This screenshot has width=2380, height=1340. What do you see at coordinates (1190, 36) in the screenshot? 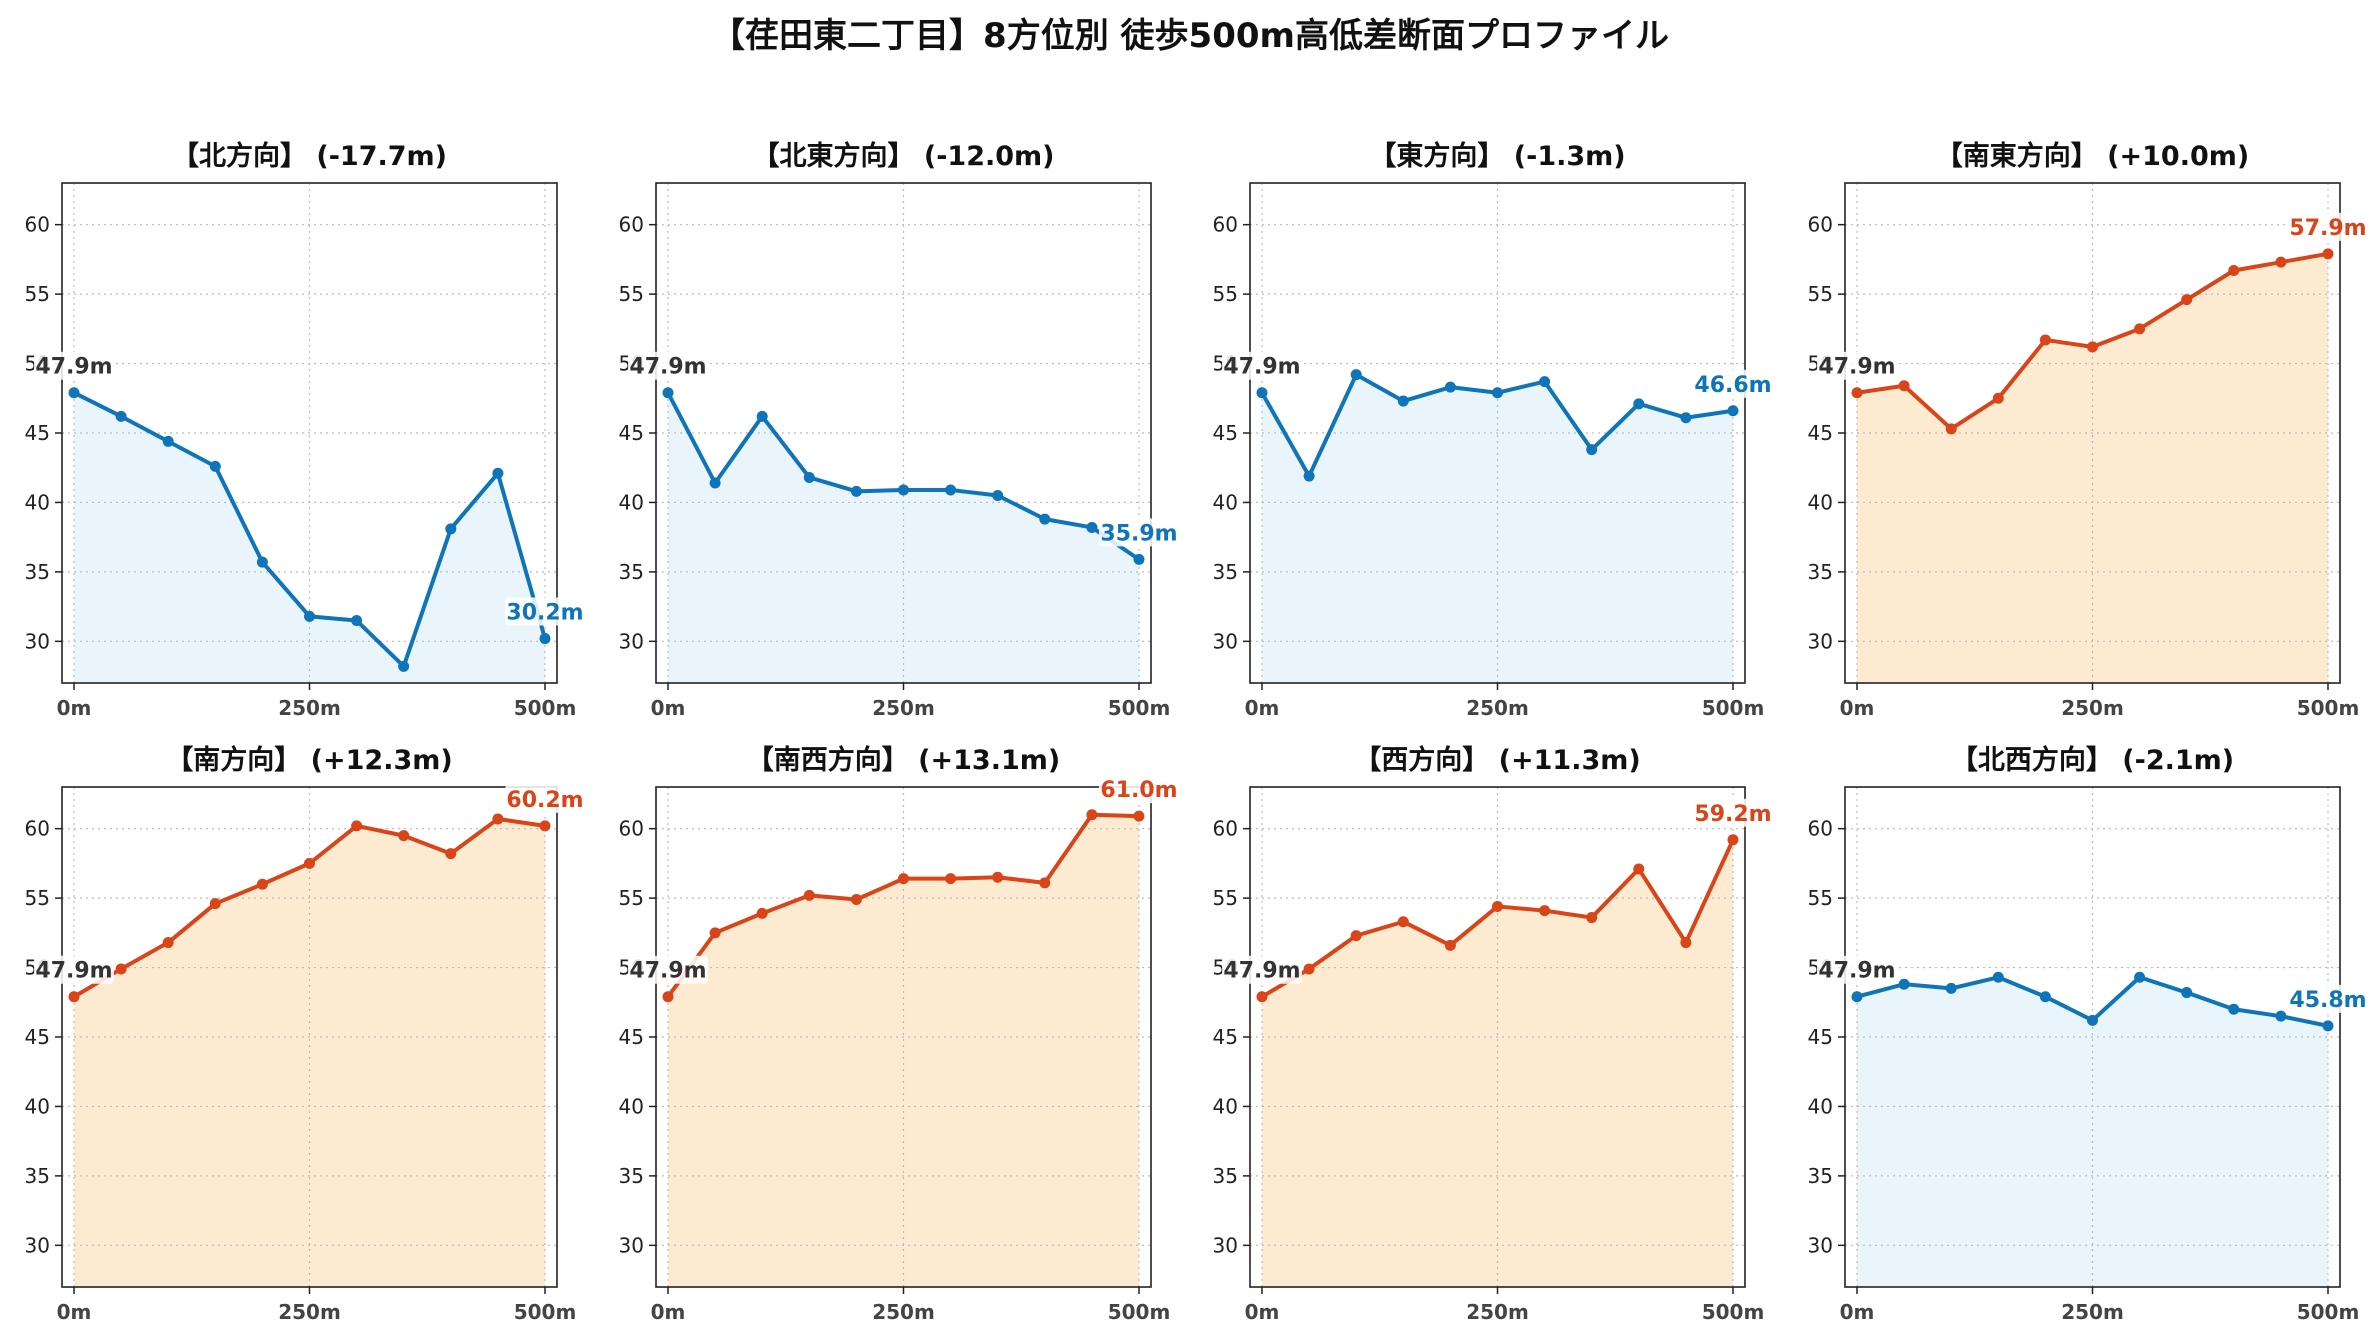
I see `figure-title: 【荏田東二丁目】8方位別 徒歩500m高低差断面プロファイル` at bounding box center [1190, 36].